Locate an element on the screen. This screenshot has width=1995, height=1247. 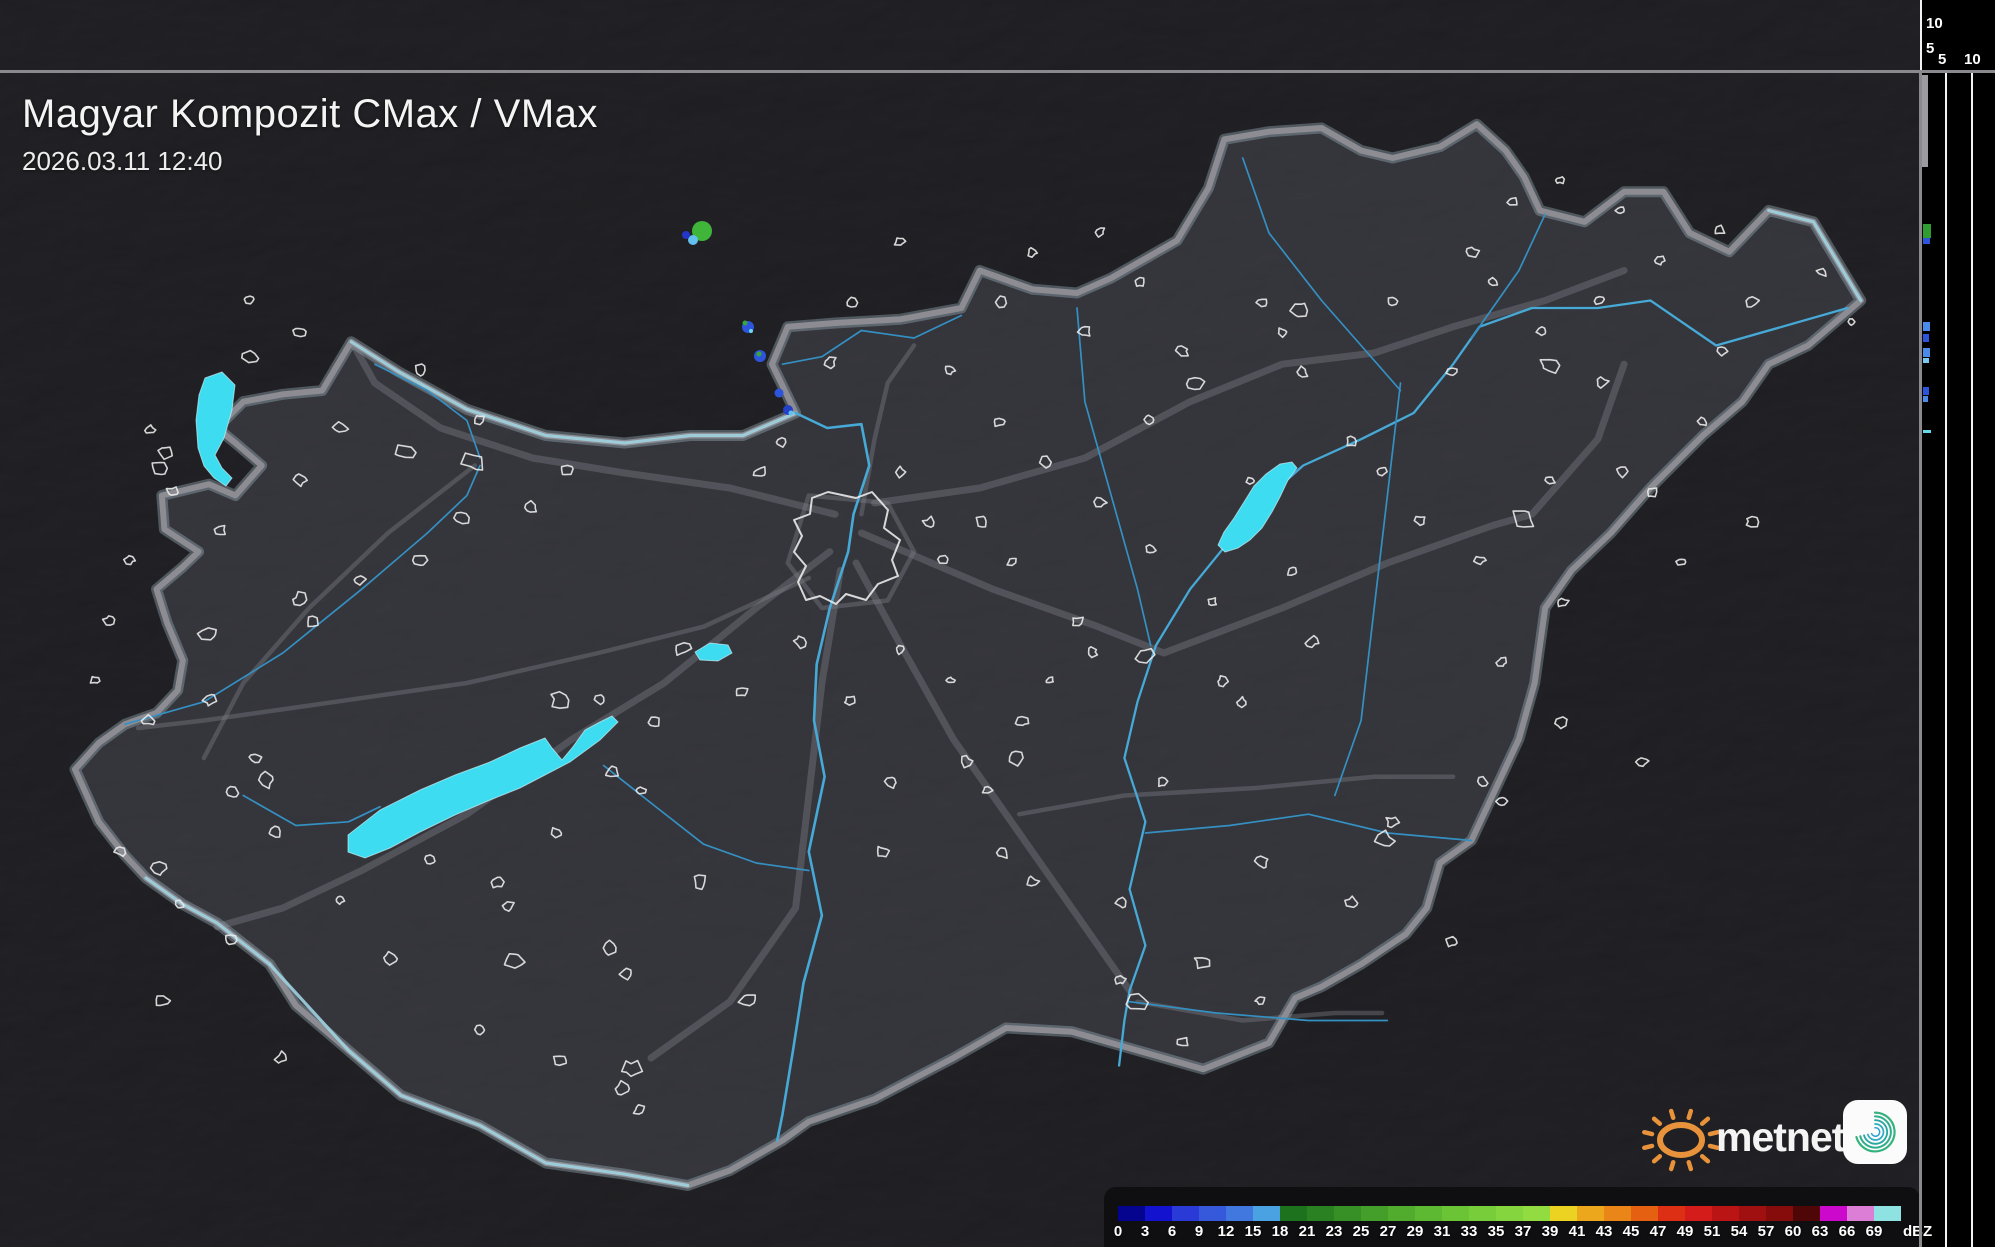
dbz-label-23: 23 is located at coordinates (1334, 1231).